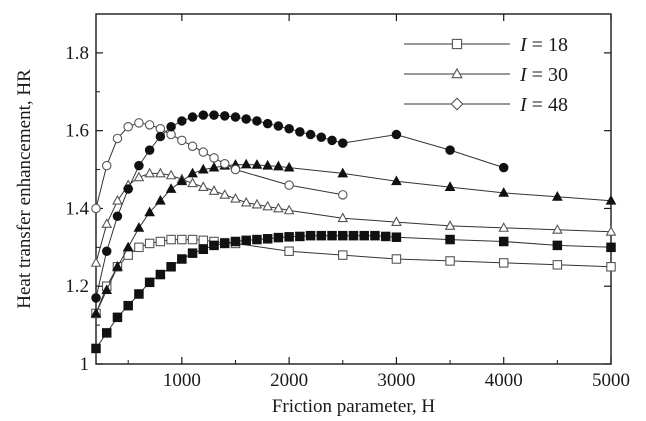 The image size is (646, 421). Describe the element at coordinates (289, 380) in the screenshot. I see `x-tick-label: 2000` at that location.